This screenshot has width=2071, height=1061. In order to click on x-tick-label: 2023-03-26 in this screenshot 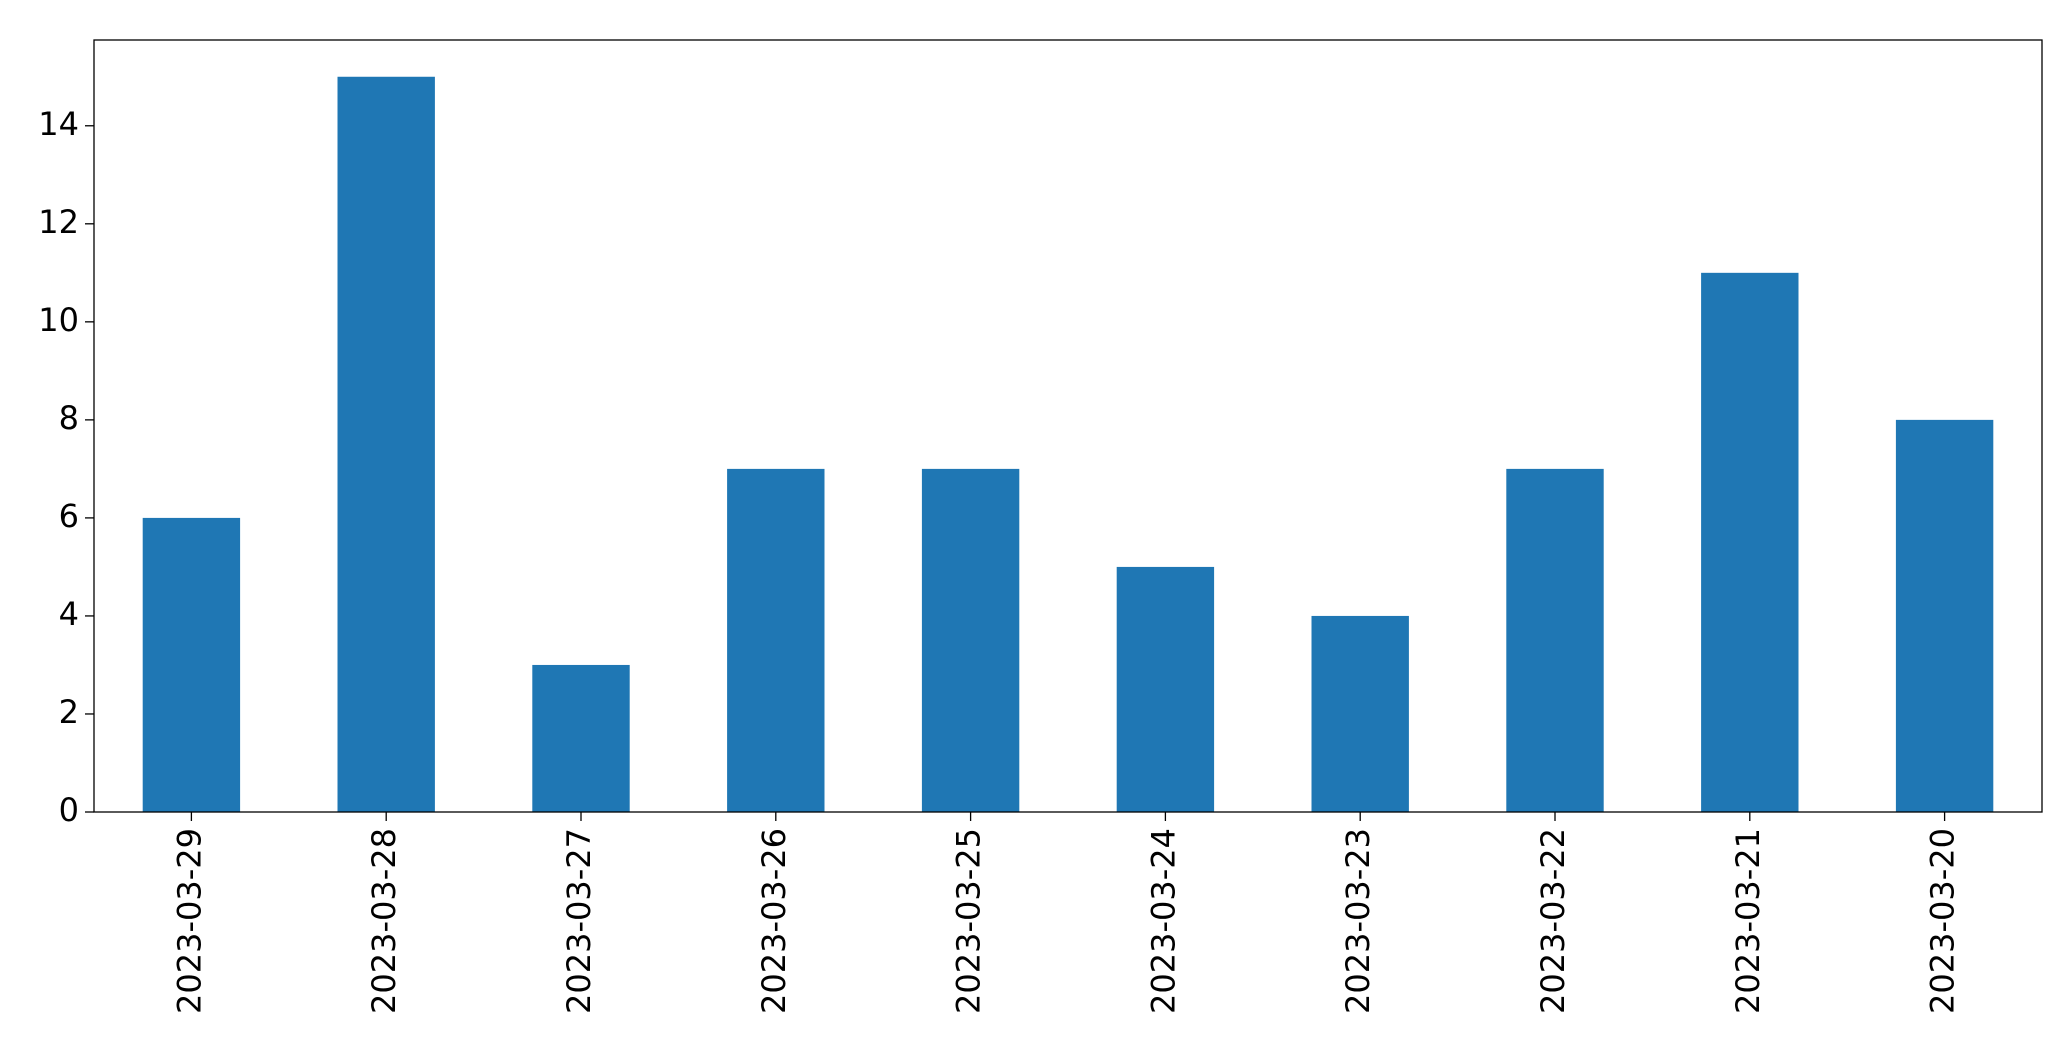, I will do `click(774, 921)`.